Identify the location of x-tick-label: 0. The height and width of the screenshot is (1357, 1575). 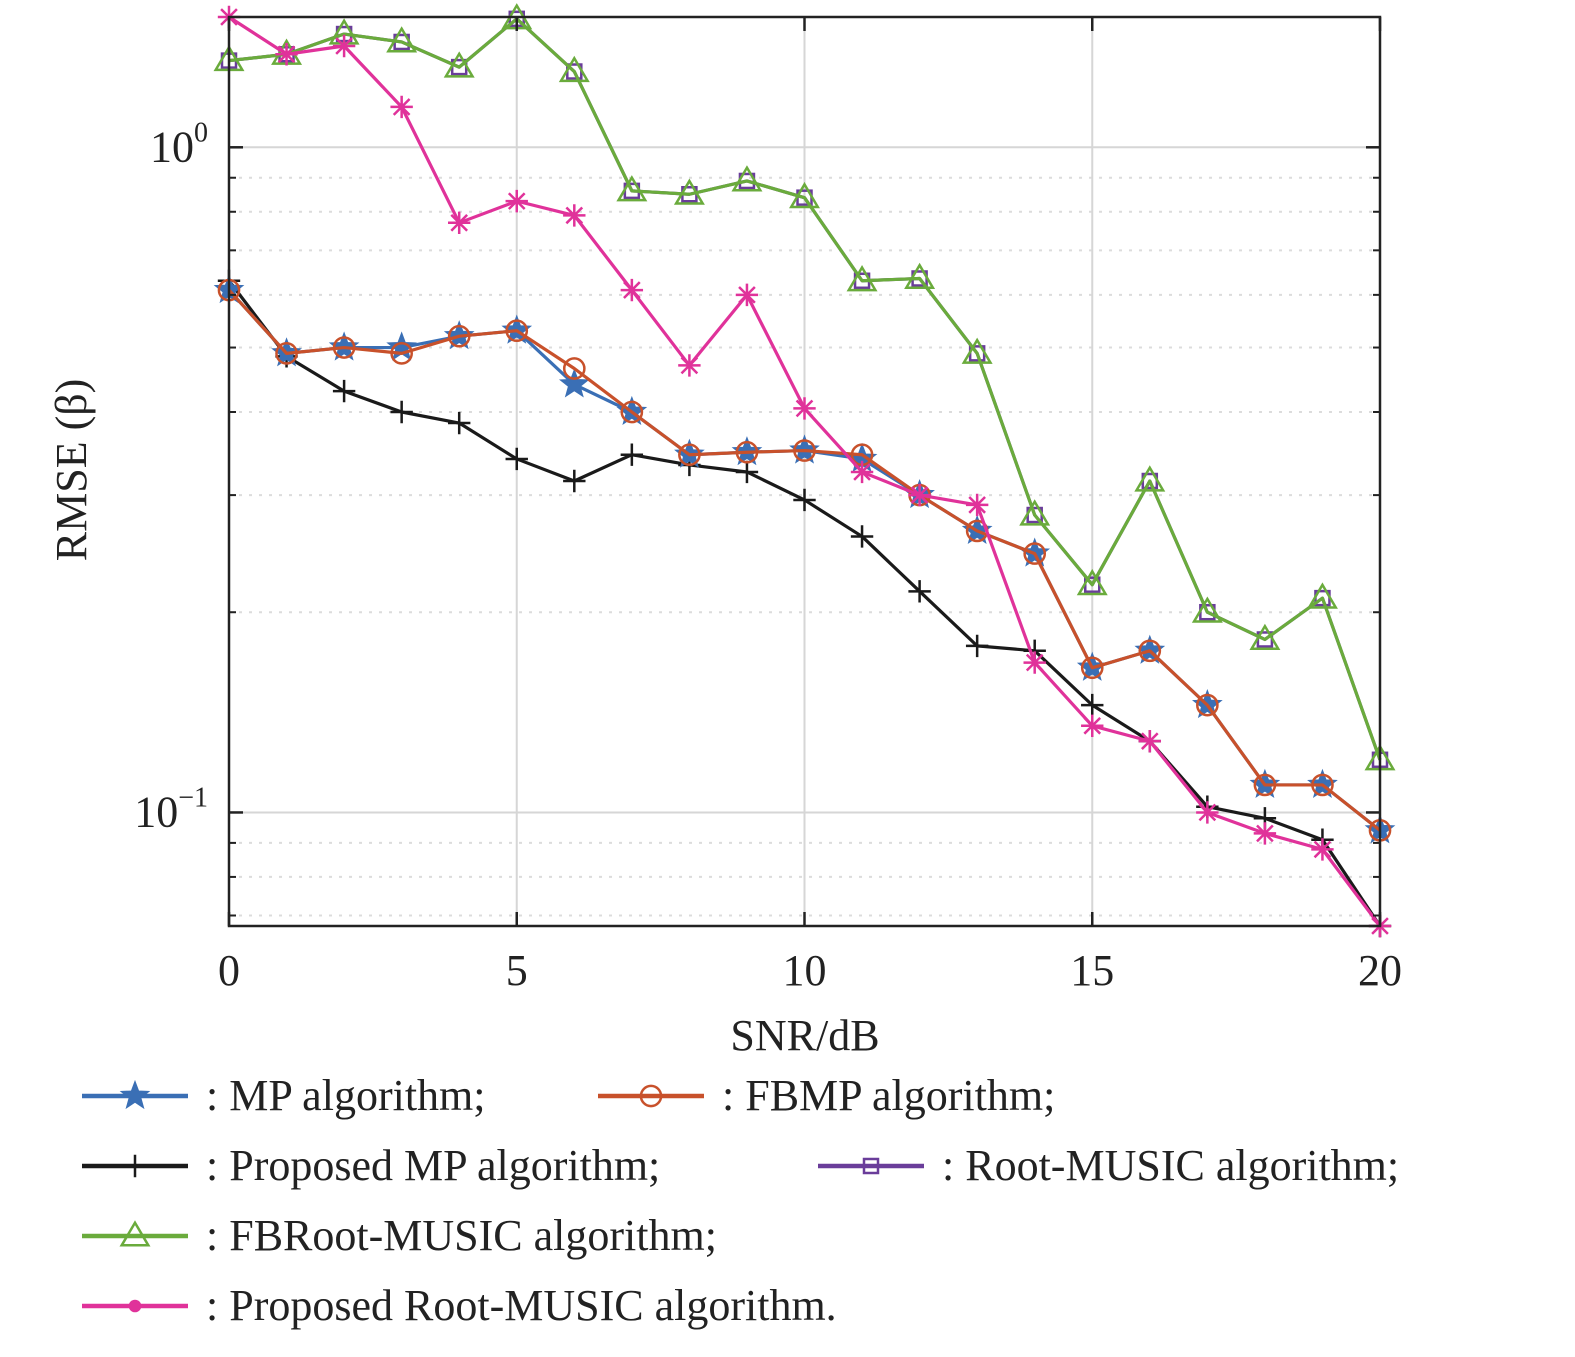
(229, 970).